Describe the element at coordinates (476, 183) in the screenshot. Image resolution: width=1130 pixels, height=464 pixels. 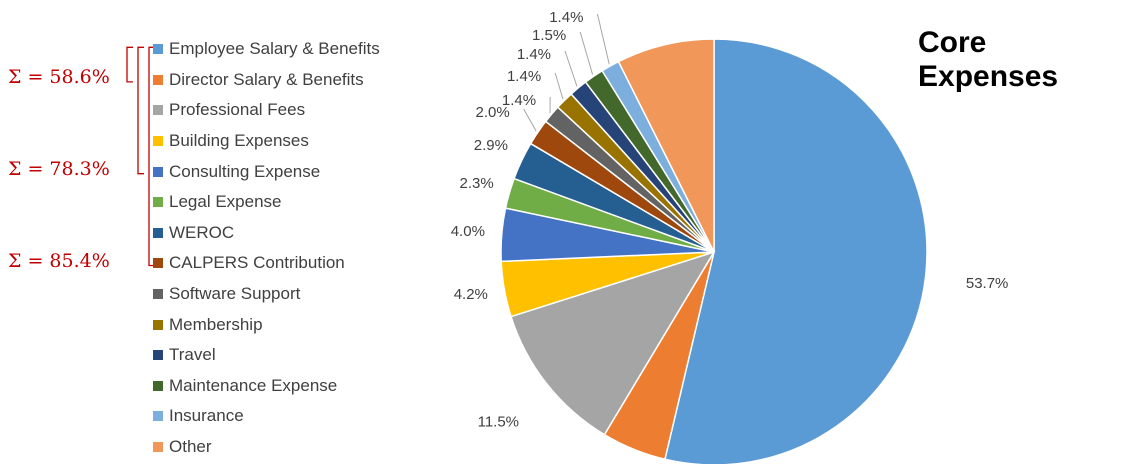
I see `data-label-legal-expense: 2.3%` at that location.